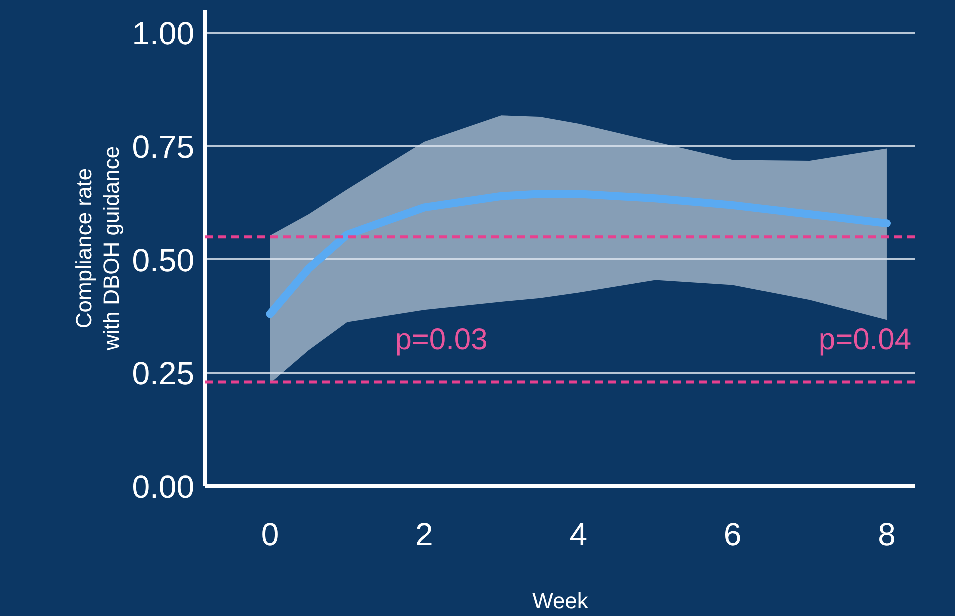 The width and height of the screenshot is (955, 616). Describe the element at coordinates (270, 534) in the screenshot. I see `x-tick-label: 0` at that location.